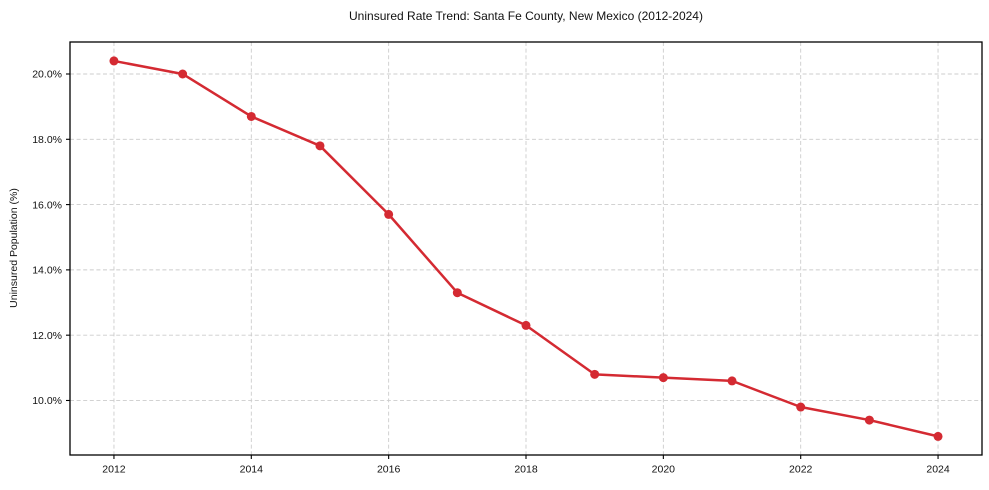 The height and width of the screenshot is (490, 989). What do you see at coordinates (526, 470) in the screenshot?
I see `x-tick-label: 2018` at bounding box center [526, 470].